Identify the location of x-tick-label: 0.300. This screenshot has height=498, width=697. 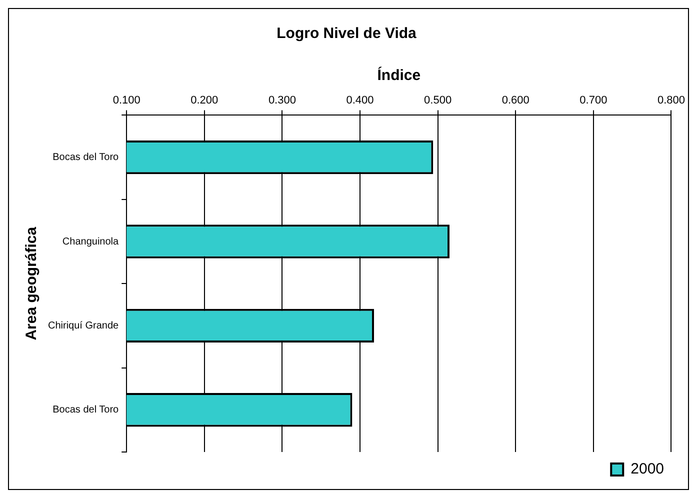
(282, 100).